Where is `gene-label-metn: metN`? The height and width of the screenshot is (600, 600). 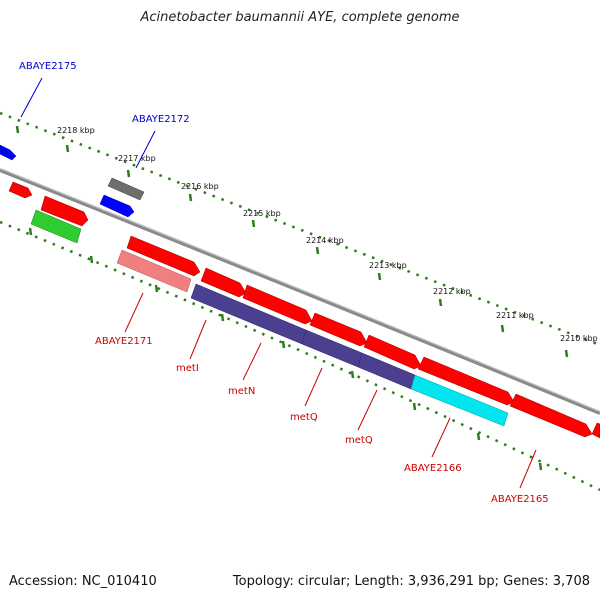
gene-label-metn: metN is located at coordinates (241, 391).